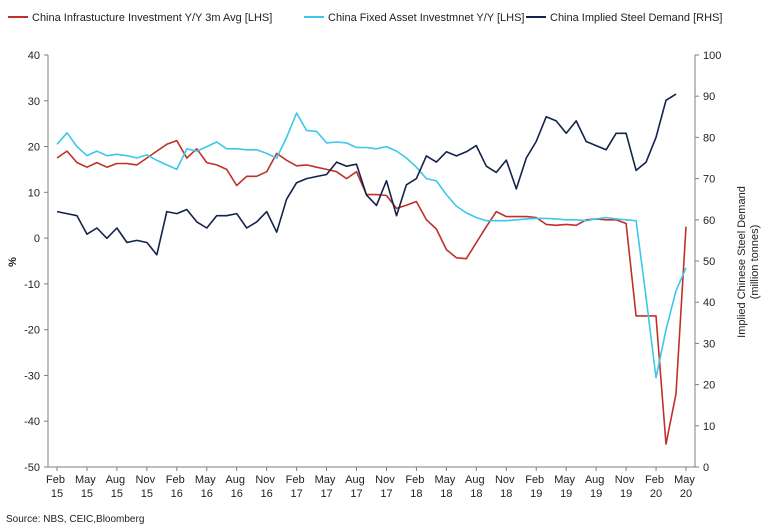 This screenshot has height=531, width=770. Describe the element at coordinates (709, 344) in the screenshot. I see `y2-tick-label: 30` at that location.